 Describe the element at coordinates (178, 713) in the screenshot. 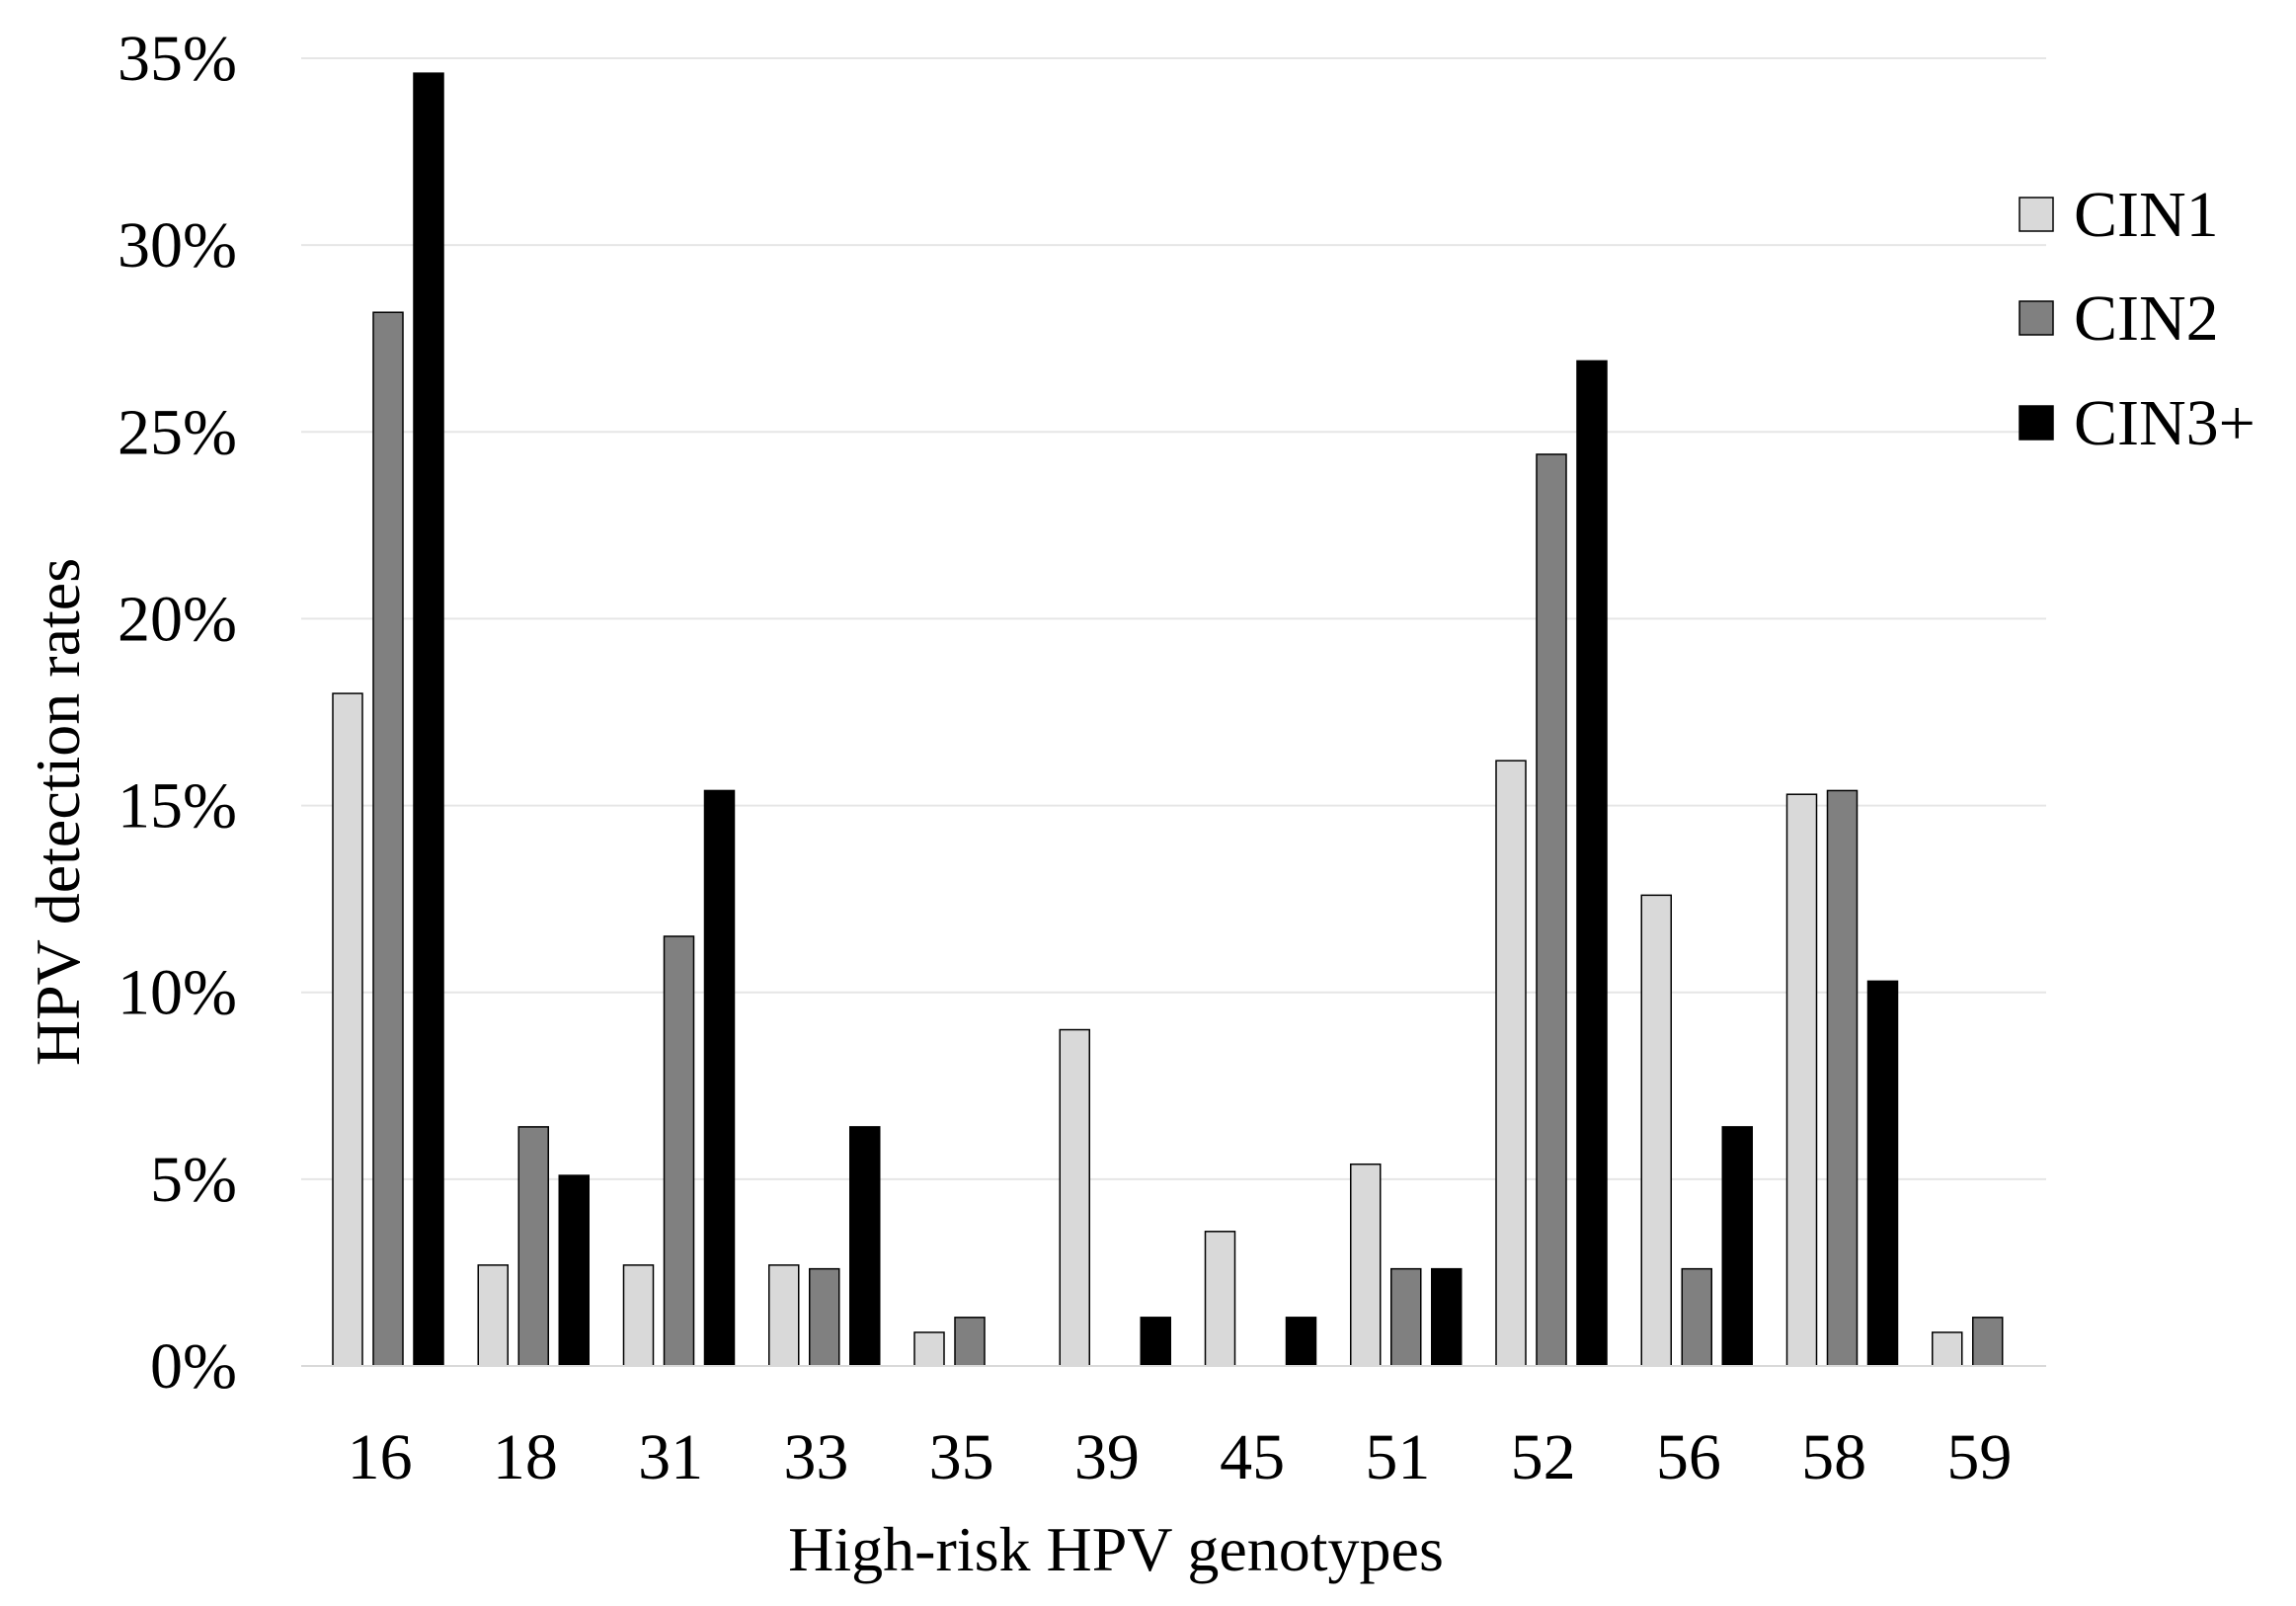

I see `y-axis-ticks: 0% 5% 10% 15% 20% 25% 30% 35%` at that location.